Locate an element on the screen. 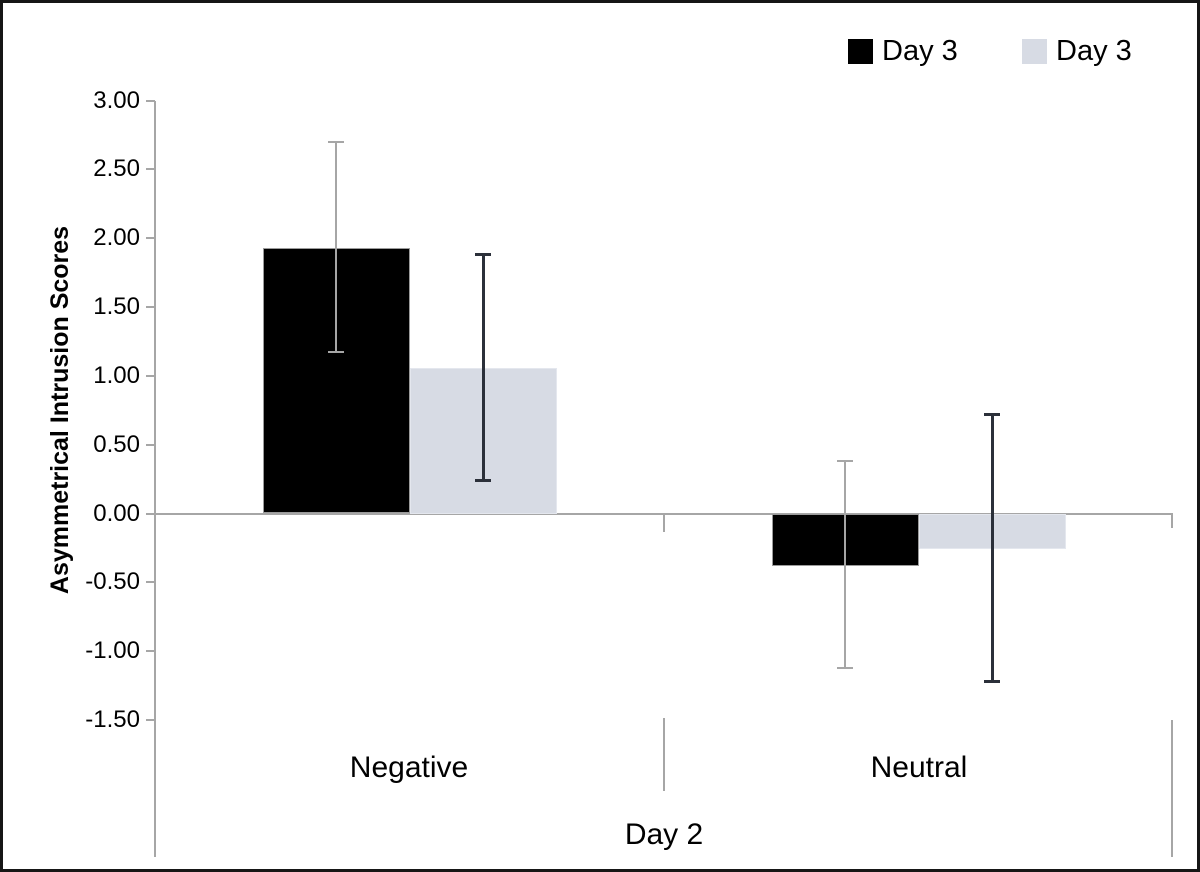 Image resolution: width=1200 pixels, height=872 pixels. category-separator-mid is located at coordinates (664, 754).